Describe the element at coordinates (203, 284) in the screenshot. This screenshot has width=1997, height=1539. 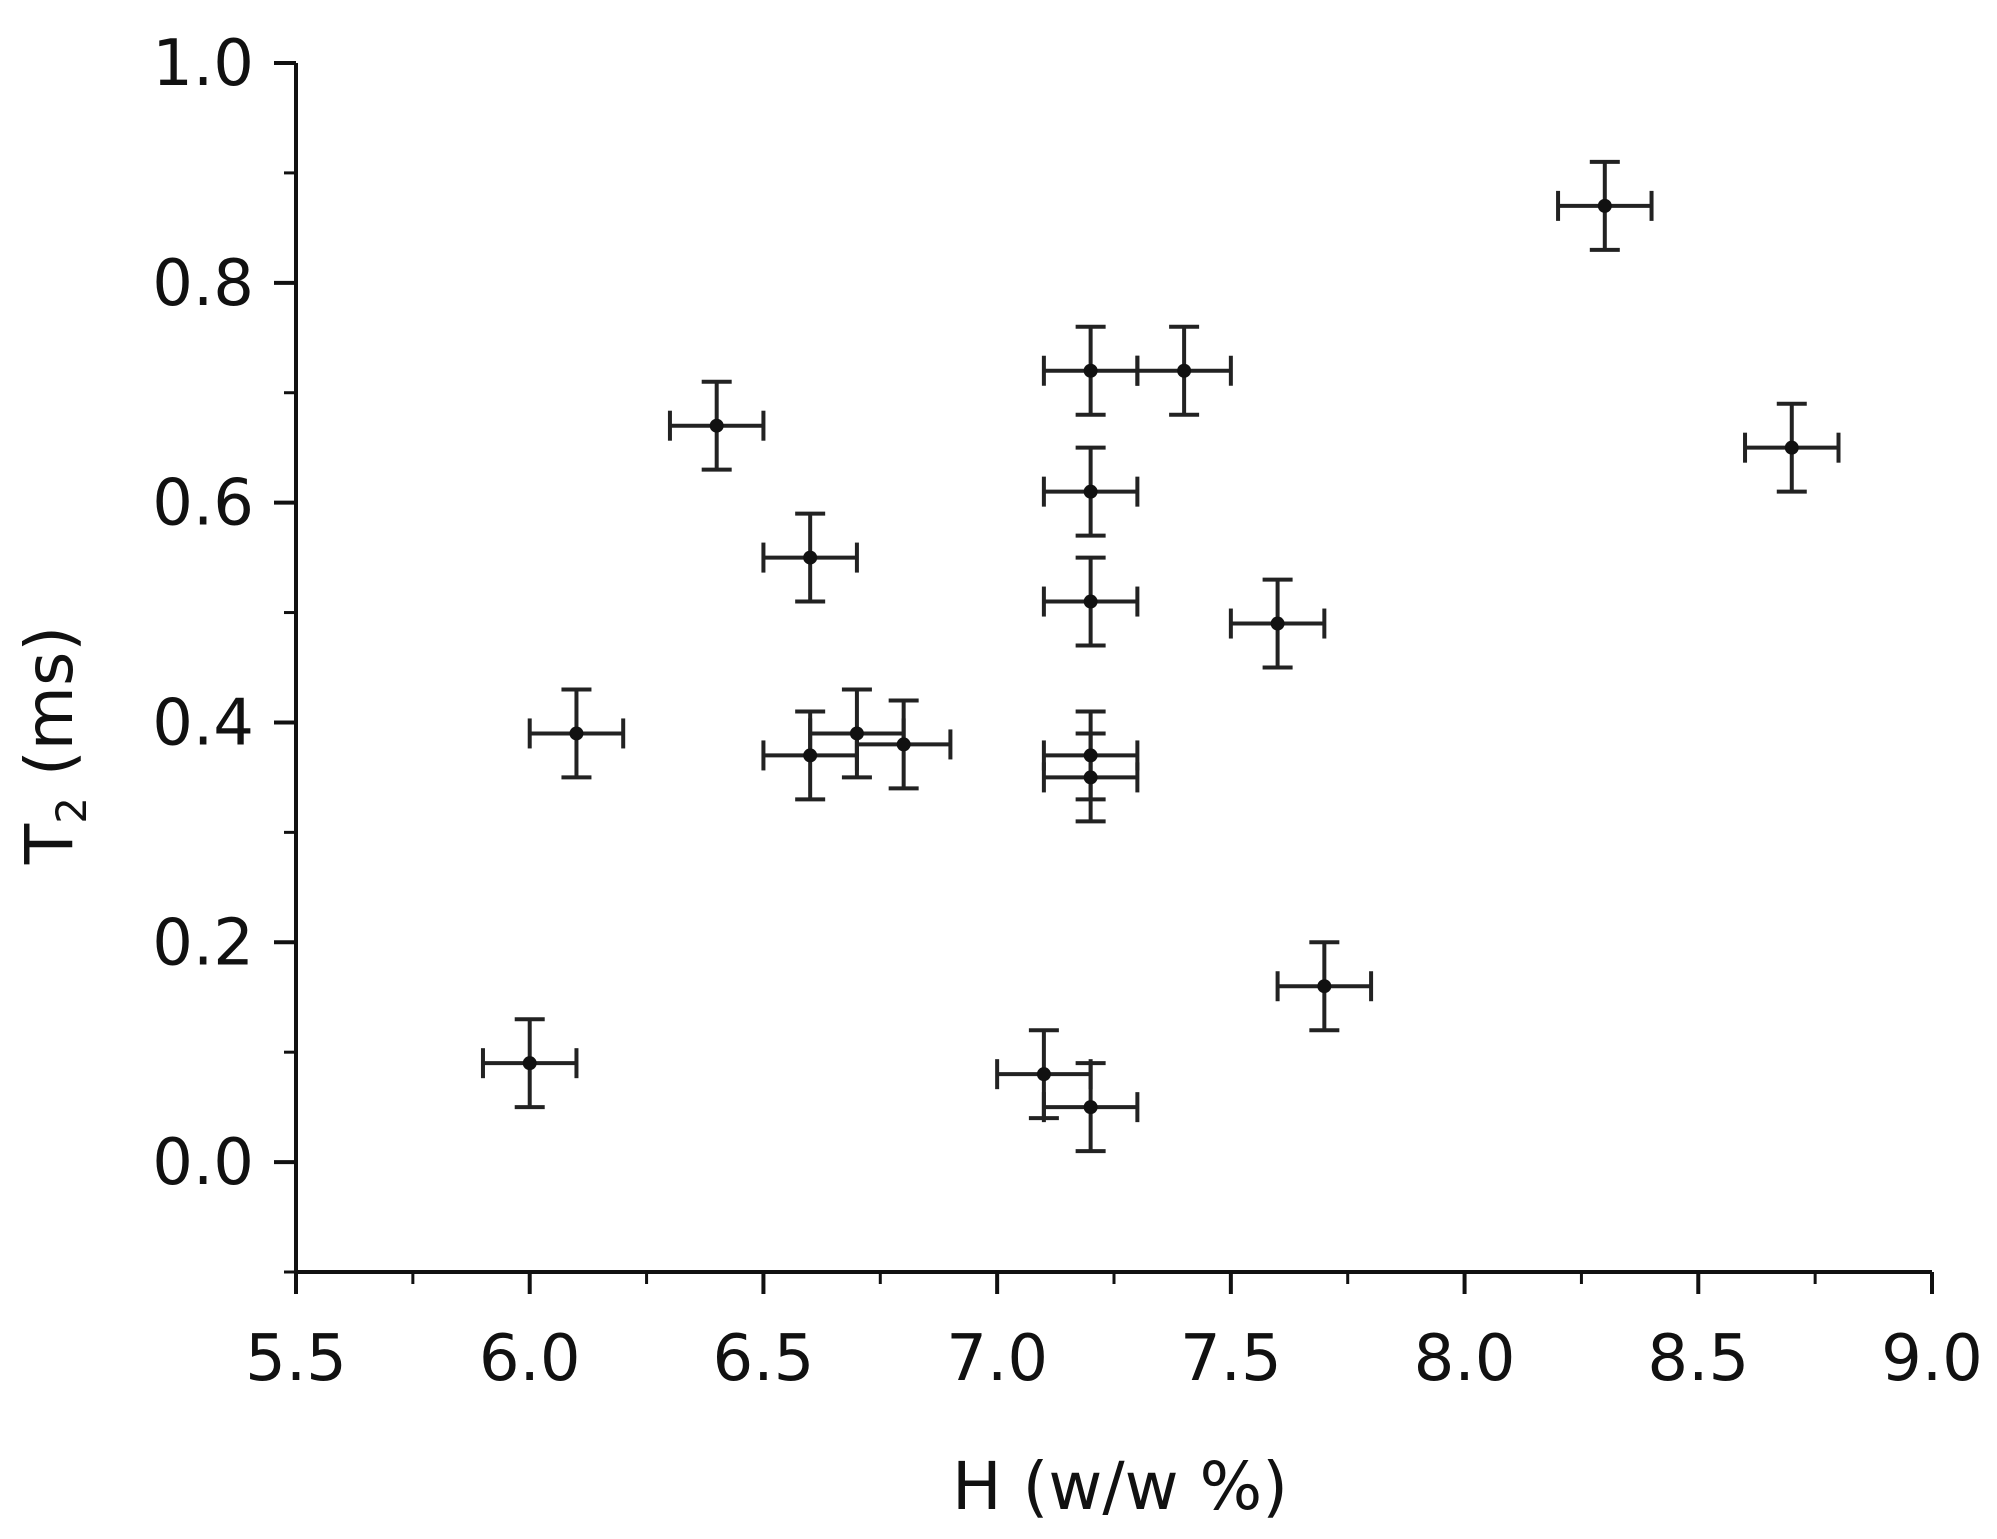
I see `y-tick-label: 0.8` at that location.